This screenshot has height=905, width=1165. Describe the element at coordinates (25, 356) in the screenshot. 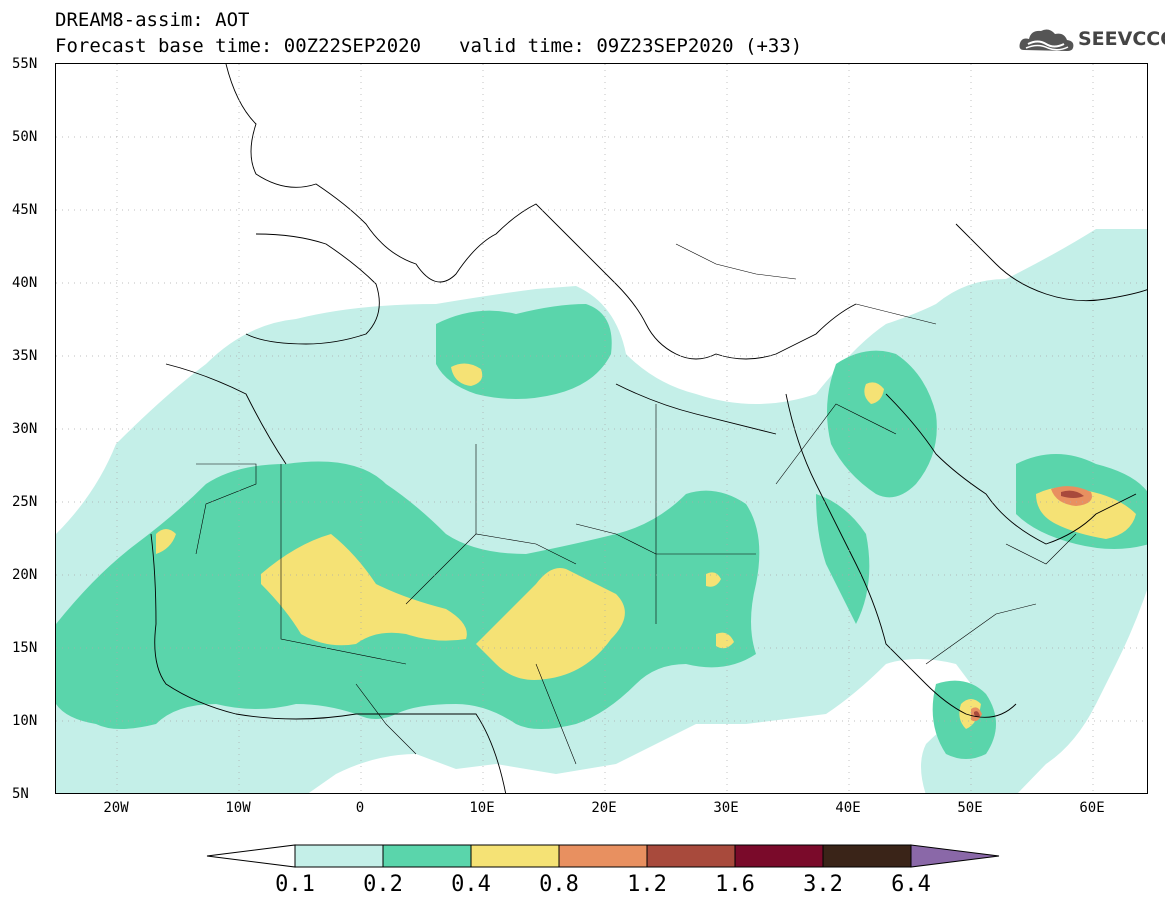

I see `lat-label-35n: 35N` at that location.